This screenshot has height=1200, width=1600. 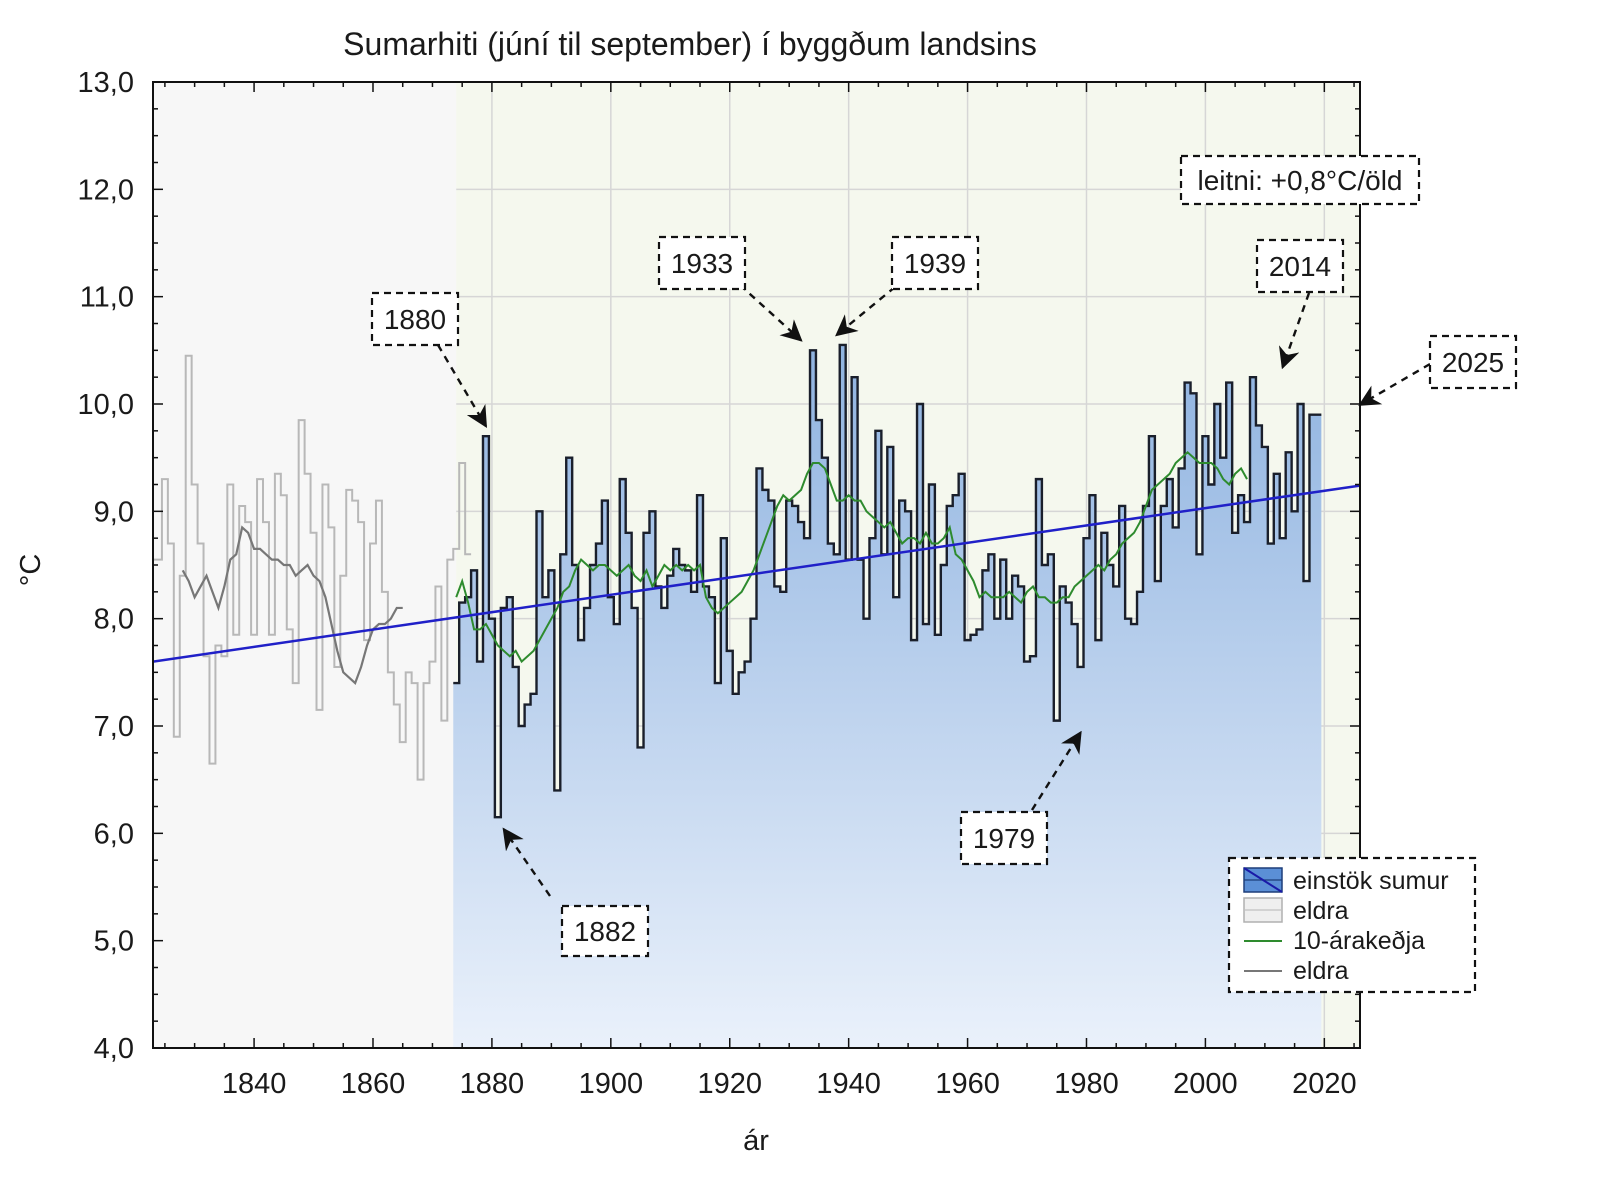 I want to click on annotation: 2014, so click(x=1300, y=304).